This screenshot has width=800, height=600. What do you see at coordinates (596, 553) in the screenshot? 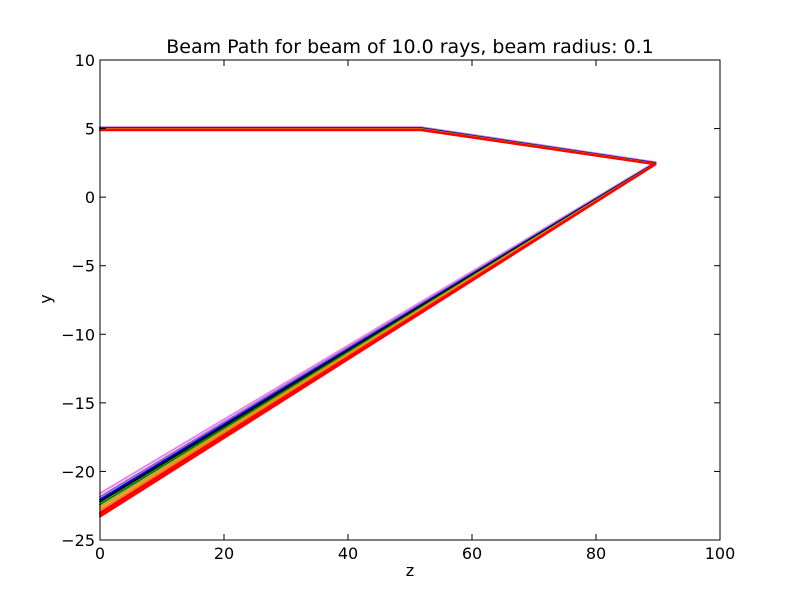
I see `x-tick-label: 80` at bounding box center [596, 553].